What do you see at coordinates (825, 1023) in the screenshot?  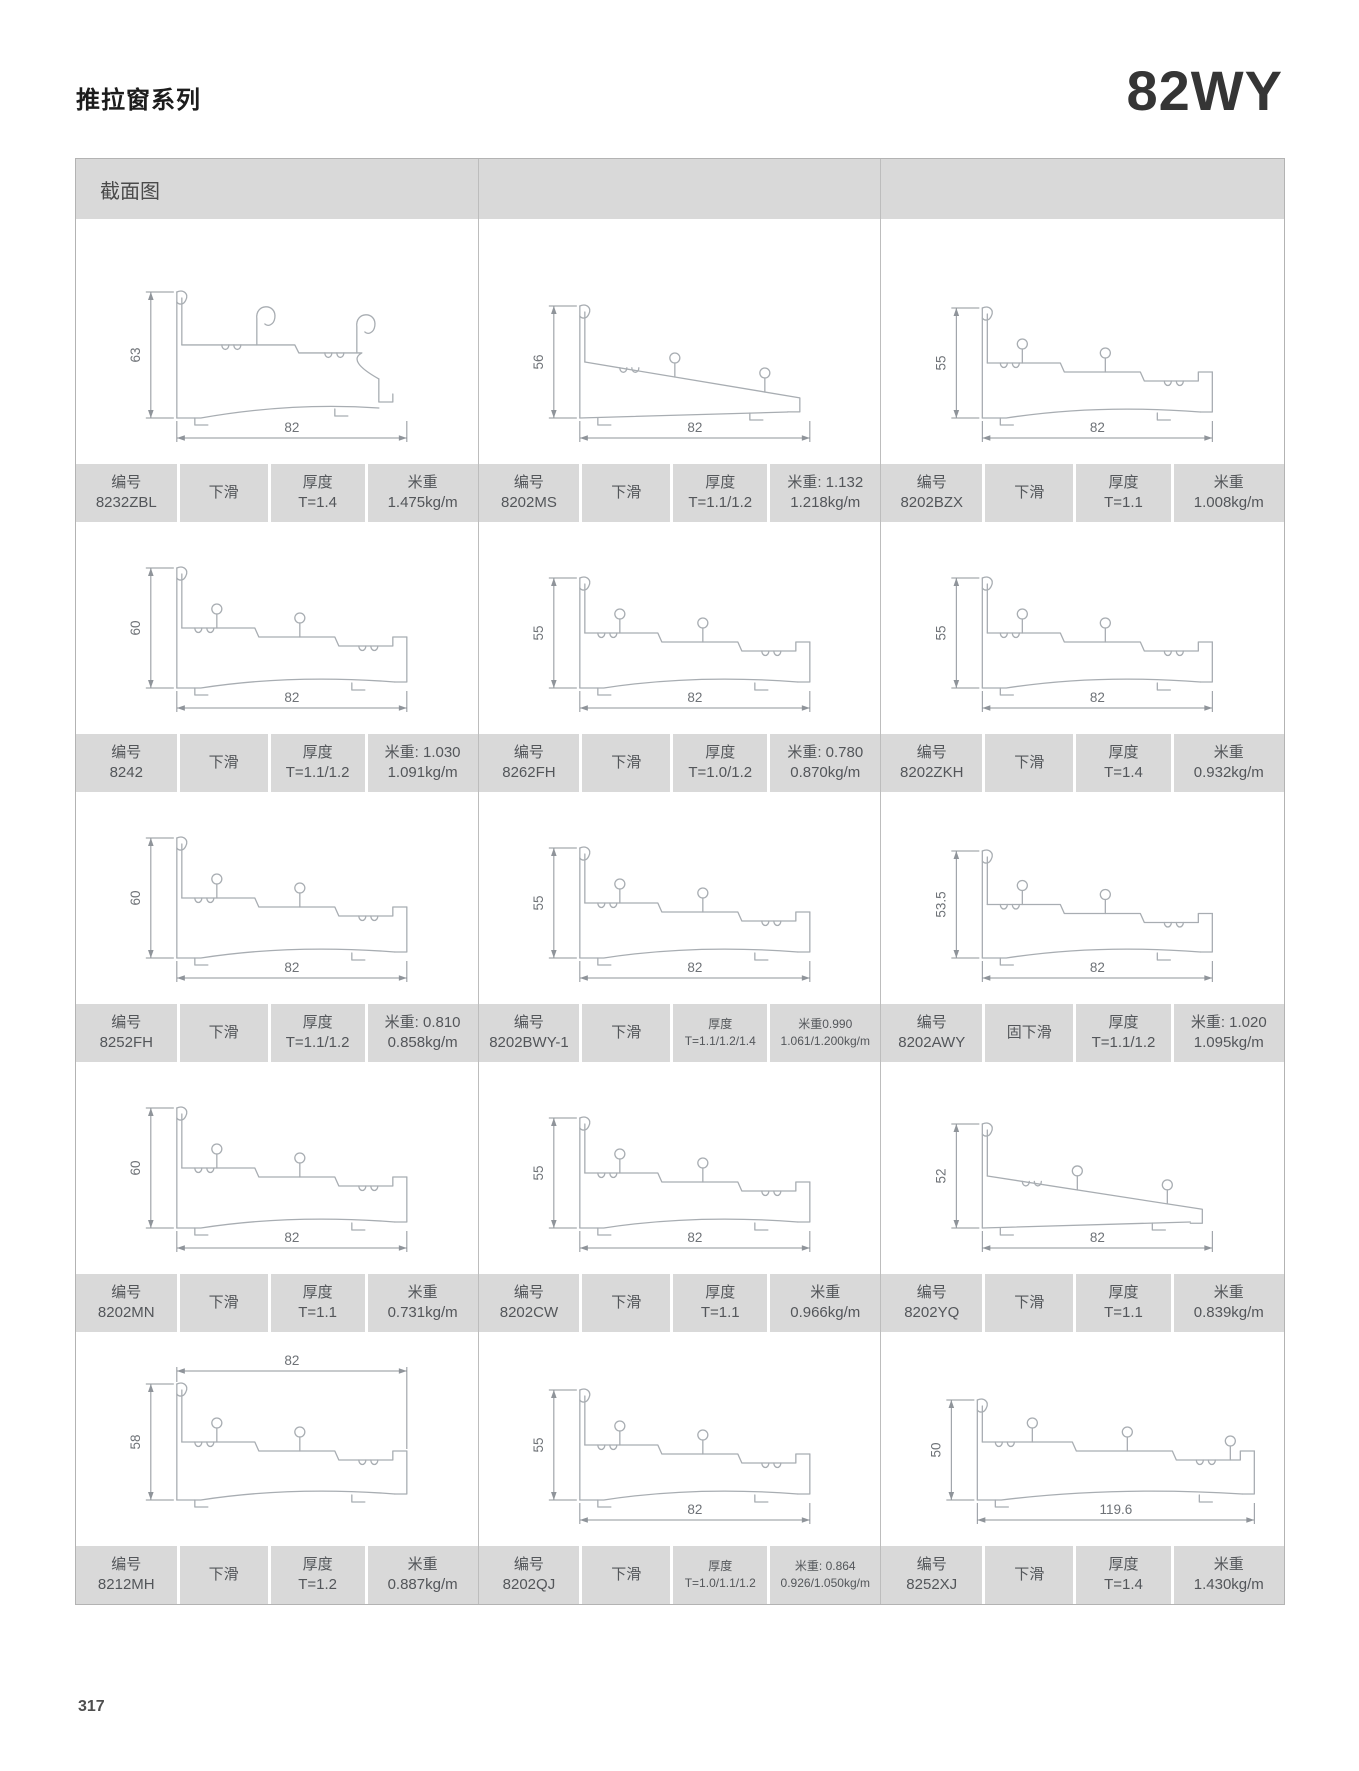 I see `weight-cell-text: 米重0.990` at bounding box center [825, 1023].